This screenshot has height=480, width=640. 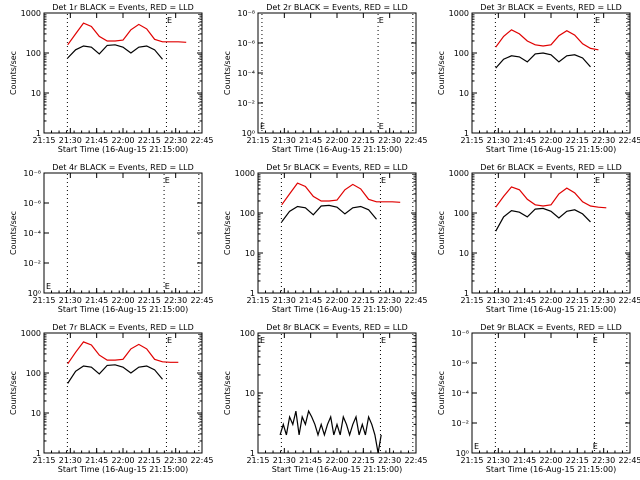 I want to click on chart-title: Det 4r BLACK = Events, RED = LLD, so click(x=123, y=167).